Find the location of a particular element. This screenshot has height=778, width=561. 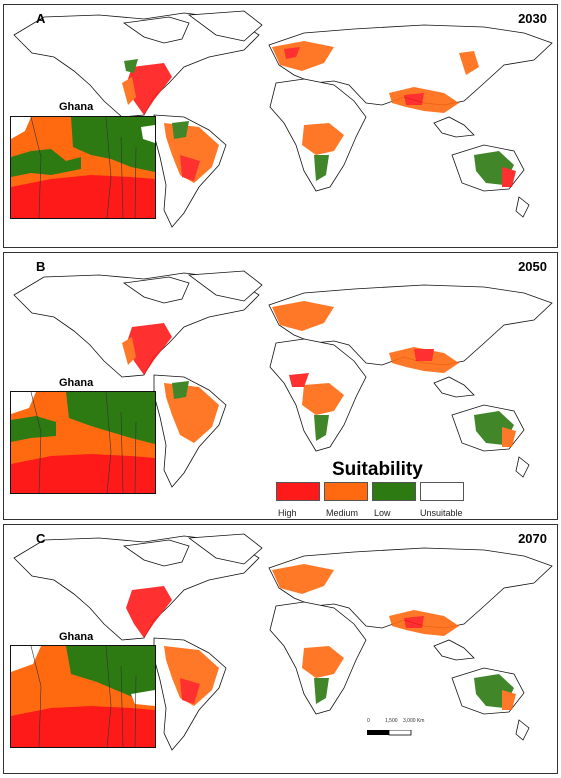

scale-label-3000: 3,000 Km is located at coordinates (414, 721).